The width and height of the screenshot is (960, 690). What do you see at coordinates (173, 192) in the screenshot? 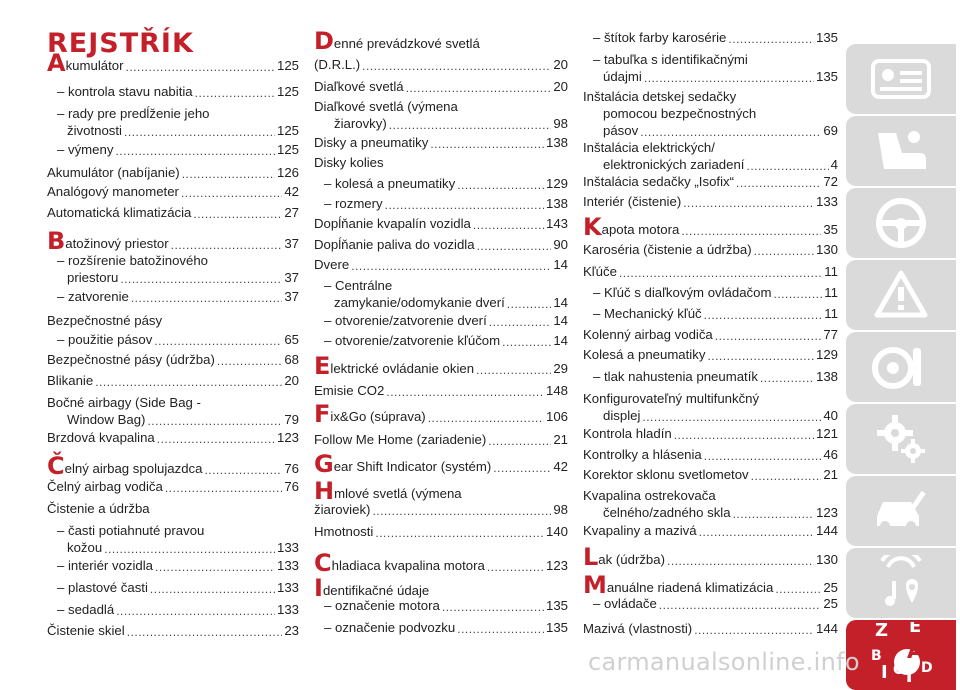
I see `index-entry: Analógový manometer 42` at bounding box center [173, 192].